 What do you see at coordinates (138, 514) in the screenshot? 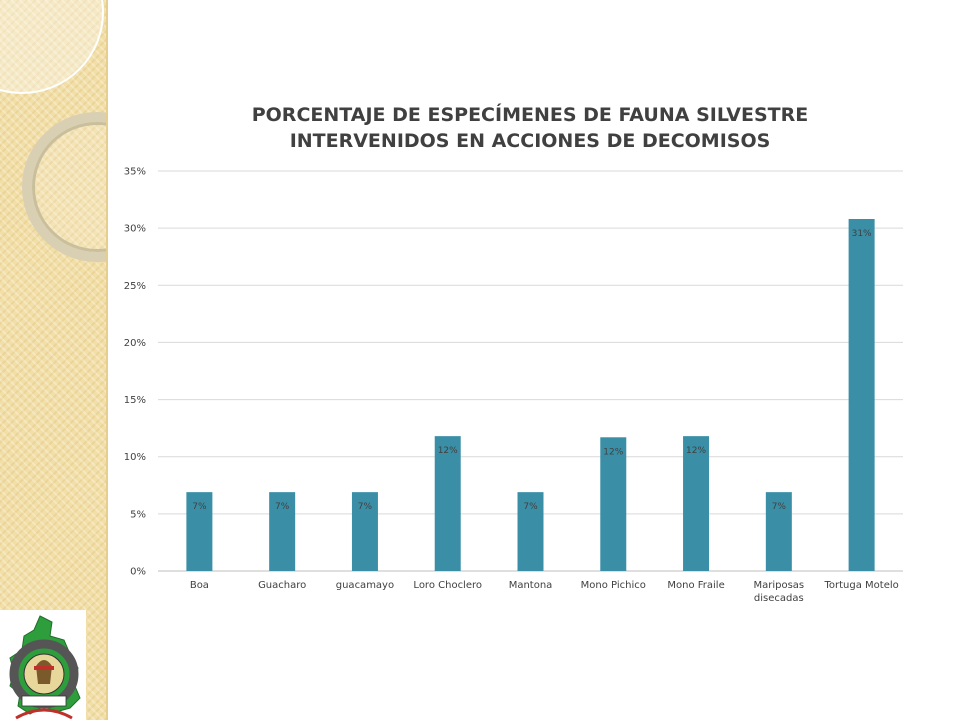
I see `y-tick-label: 5%` at bounding box center [138, 514].